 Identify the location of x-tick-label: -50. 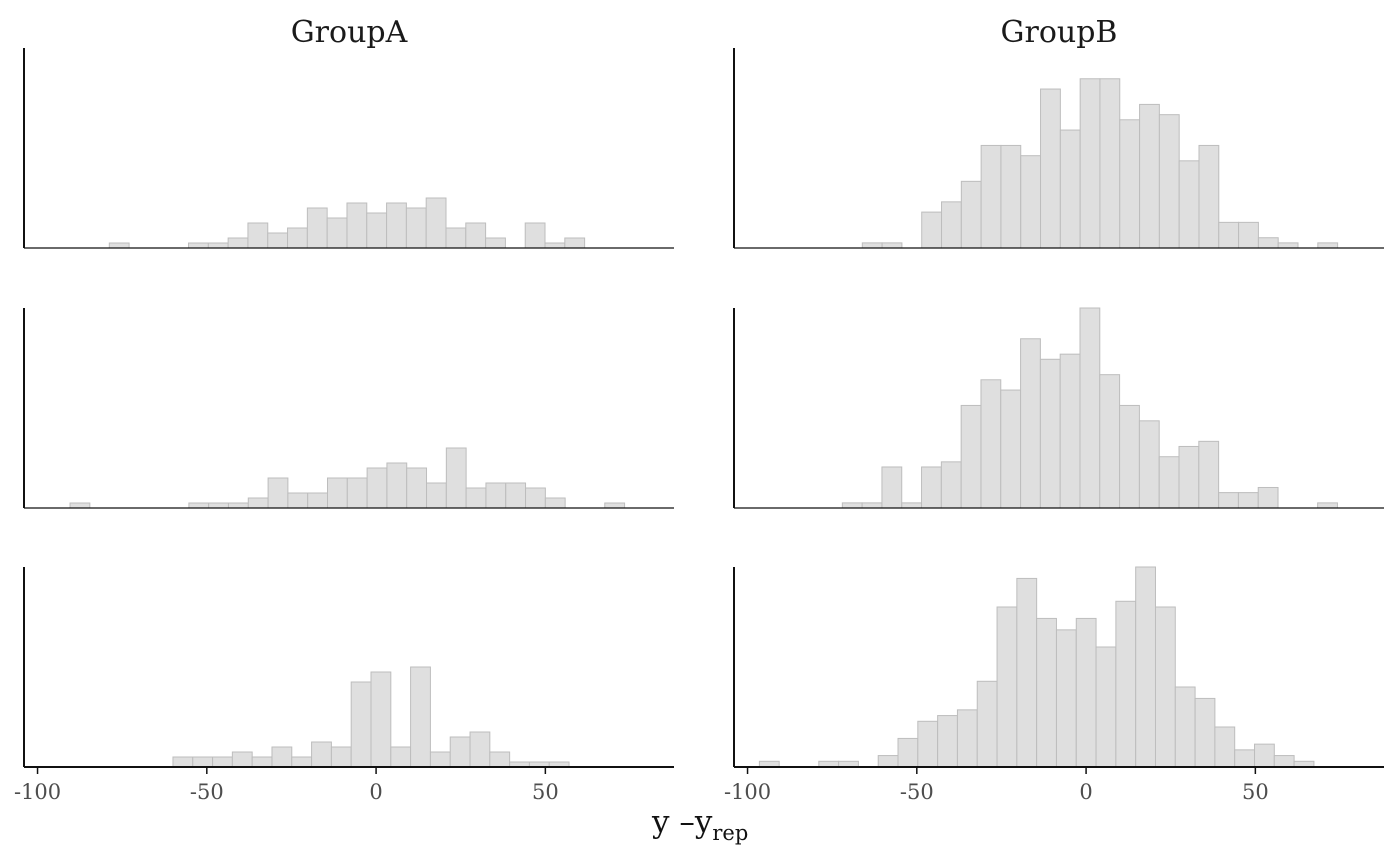
(207, 792).